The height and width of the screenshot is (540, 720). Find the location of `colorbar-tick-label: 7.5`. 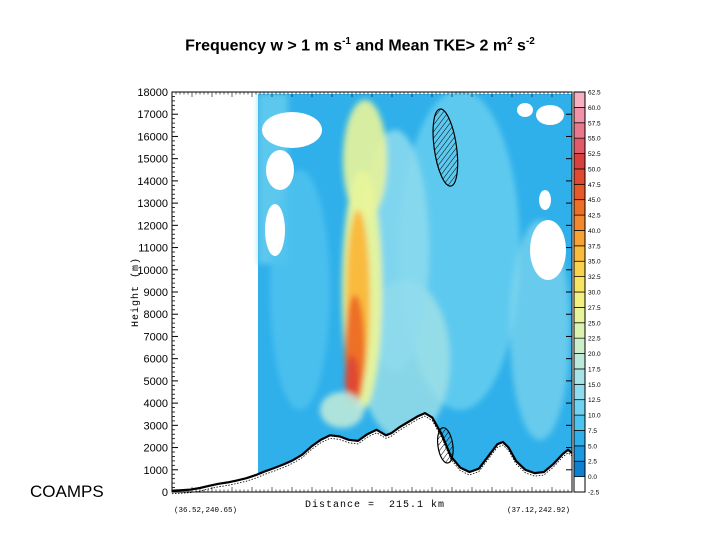

colorbar-tick-label: 7.5 is located at coordinates (592, 431).